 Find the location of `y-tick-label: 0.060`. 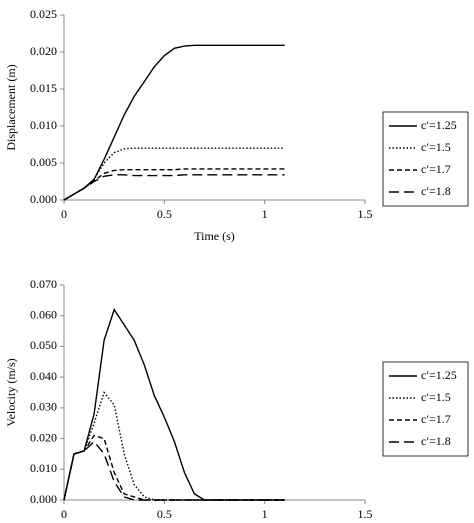

y-tick-label: 0.060 is located at coordinates (43, 314).